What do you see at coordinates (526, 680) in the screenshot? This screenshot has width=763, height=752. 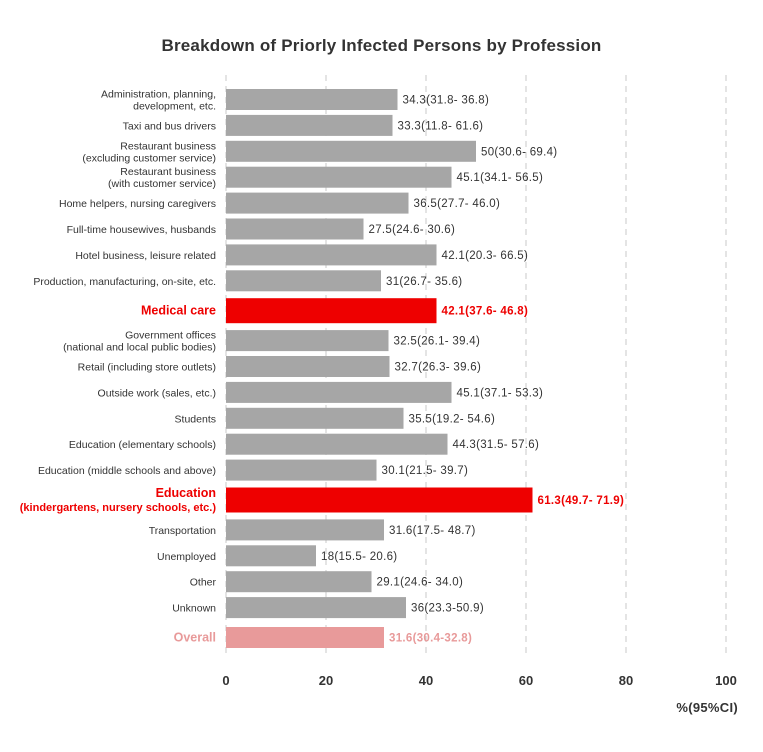 I see `x-tick-label: 60` at bounding box center [526, 680].